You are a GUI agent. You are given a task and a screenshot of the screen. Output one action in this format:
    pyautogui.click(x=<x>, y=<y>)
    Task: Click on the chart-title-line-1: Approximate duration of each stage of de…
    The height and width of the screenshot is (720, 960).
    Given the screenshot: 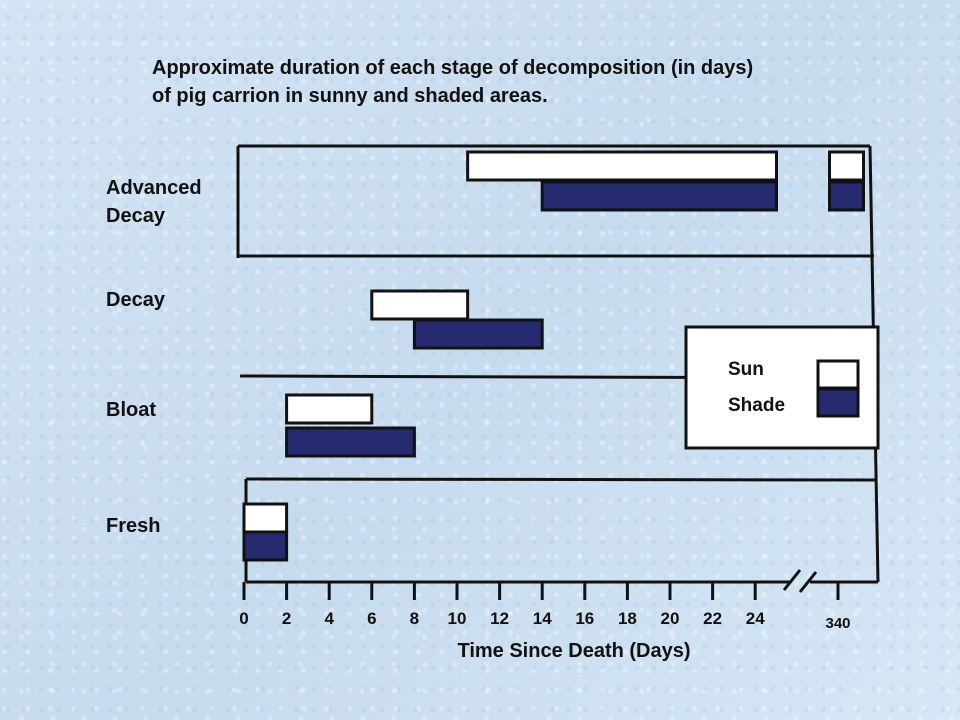 What is the action you would take?
    pyautogui.click(x=453, y=68)
    